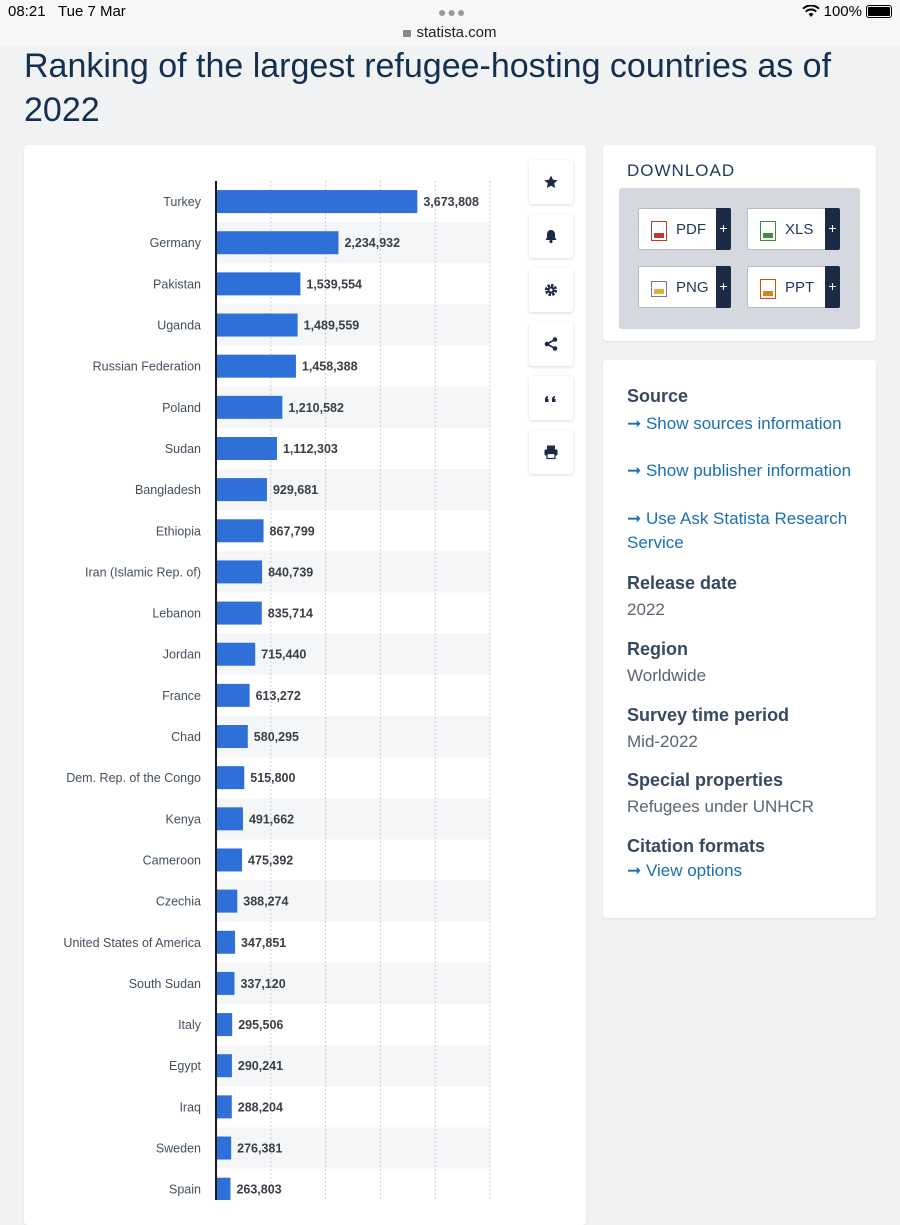 Image resolution: width=900 pixels, height=1225 pixels. Describe the element at coordinates (739, 258) in the screenshot. I see `download-panel: PDF + XLS + PNG + PPT +` at that location.